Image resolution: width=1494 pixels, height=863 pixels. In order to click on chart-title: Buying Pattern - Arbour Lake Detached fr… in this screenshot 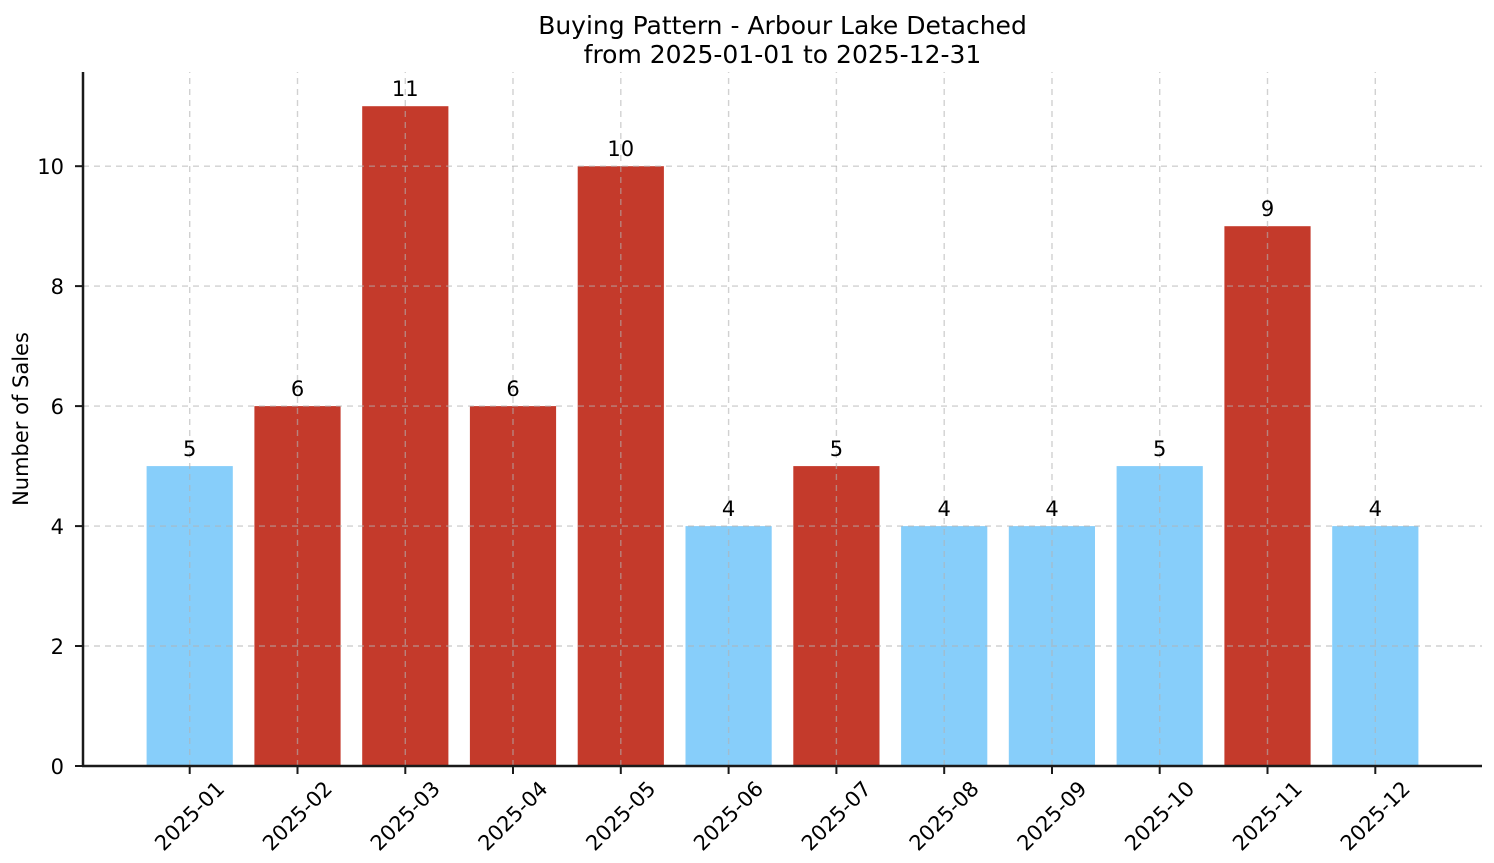, I will do `click(782, 40)`.